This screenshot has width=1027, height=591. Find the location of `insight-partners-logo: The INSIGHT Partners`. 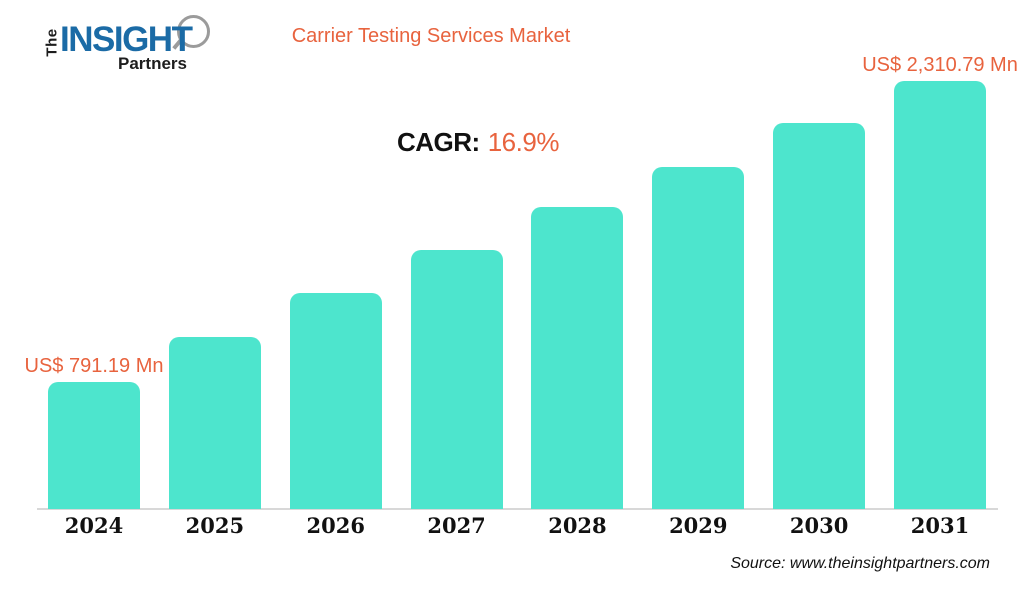

insight-partners-logo: The INSIGHT Partners is located at coordinates (116, 39).